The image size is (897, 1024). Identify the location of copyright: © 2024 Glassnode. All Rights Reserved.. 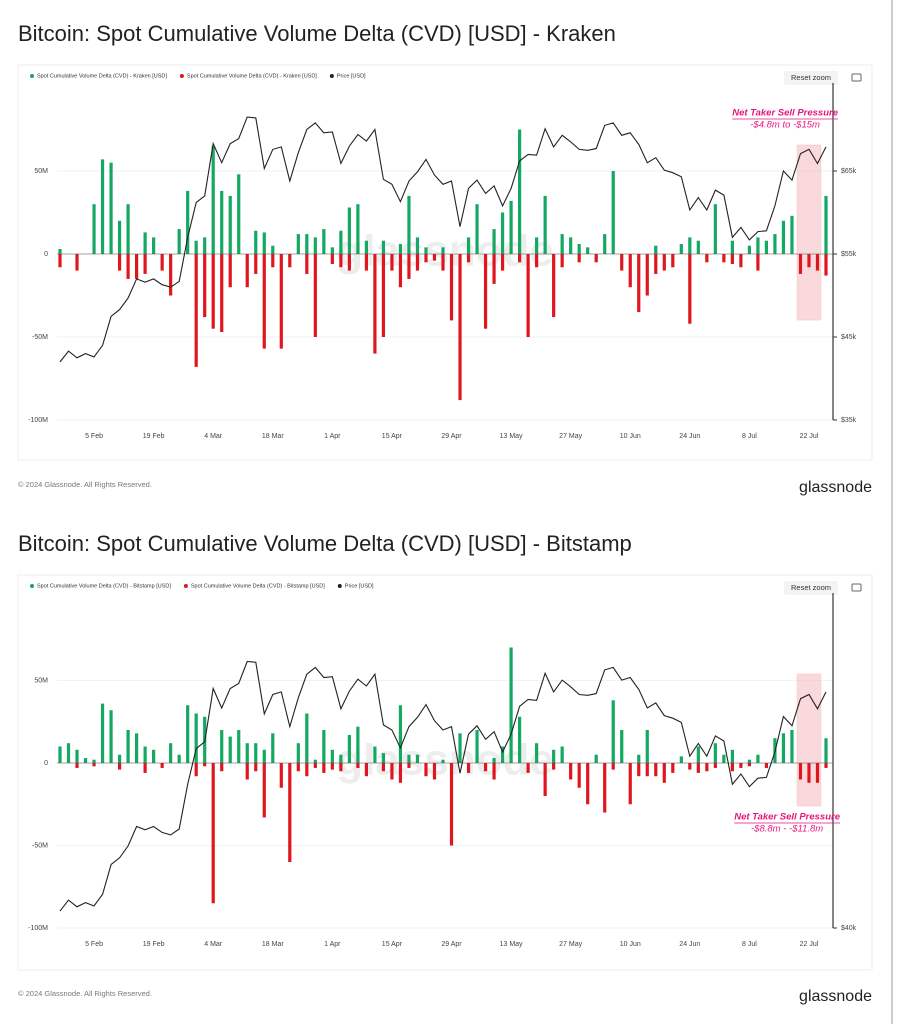
(85, 993).